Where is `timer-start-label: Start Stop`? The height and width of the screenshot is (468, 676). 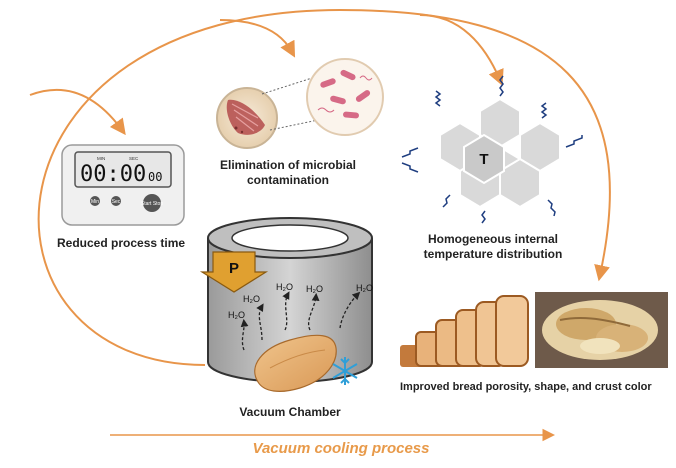
timer-start-label: Start Stop is located at coordinates (152, 204).